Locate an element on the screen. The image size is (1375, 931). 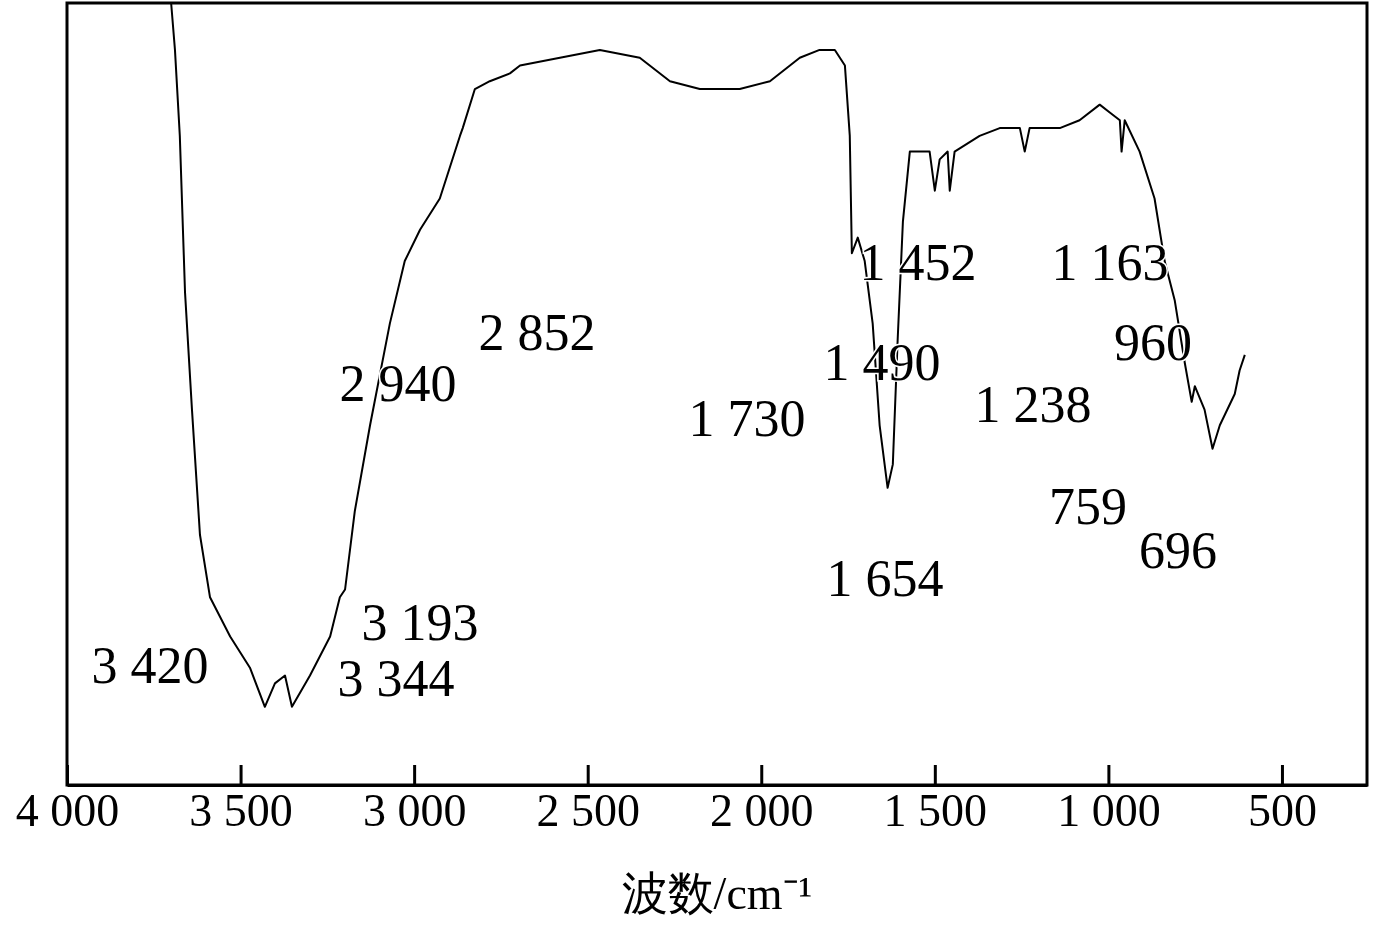
x-tick-label: 4 000 is located at coordinates (67, 810).